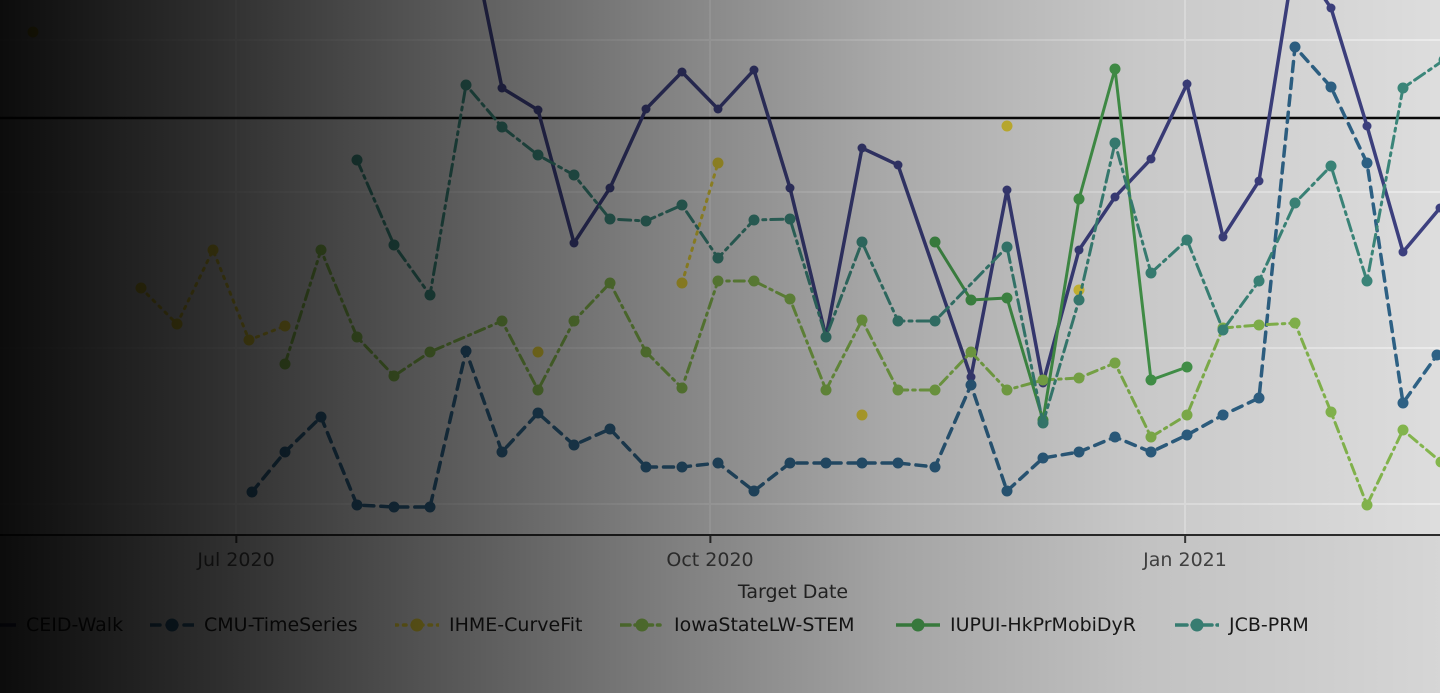 The image size is (1440, 693). What do you see at coordinates (1197, 625) in the screenshot?
I see `legend-marker-jcb-prm-icon` at bounding box center [1197, 625].